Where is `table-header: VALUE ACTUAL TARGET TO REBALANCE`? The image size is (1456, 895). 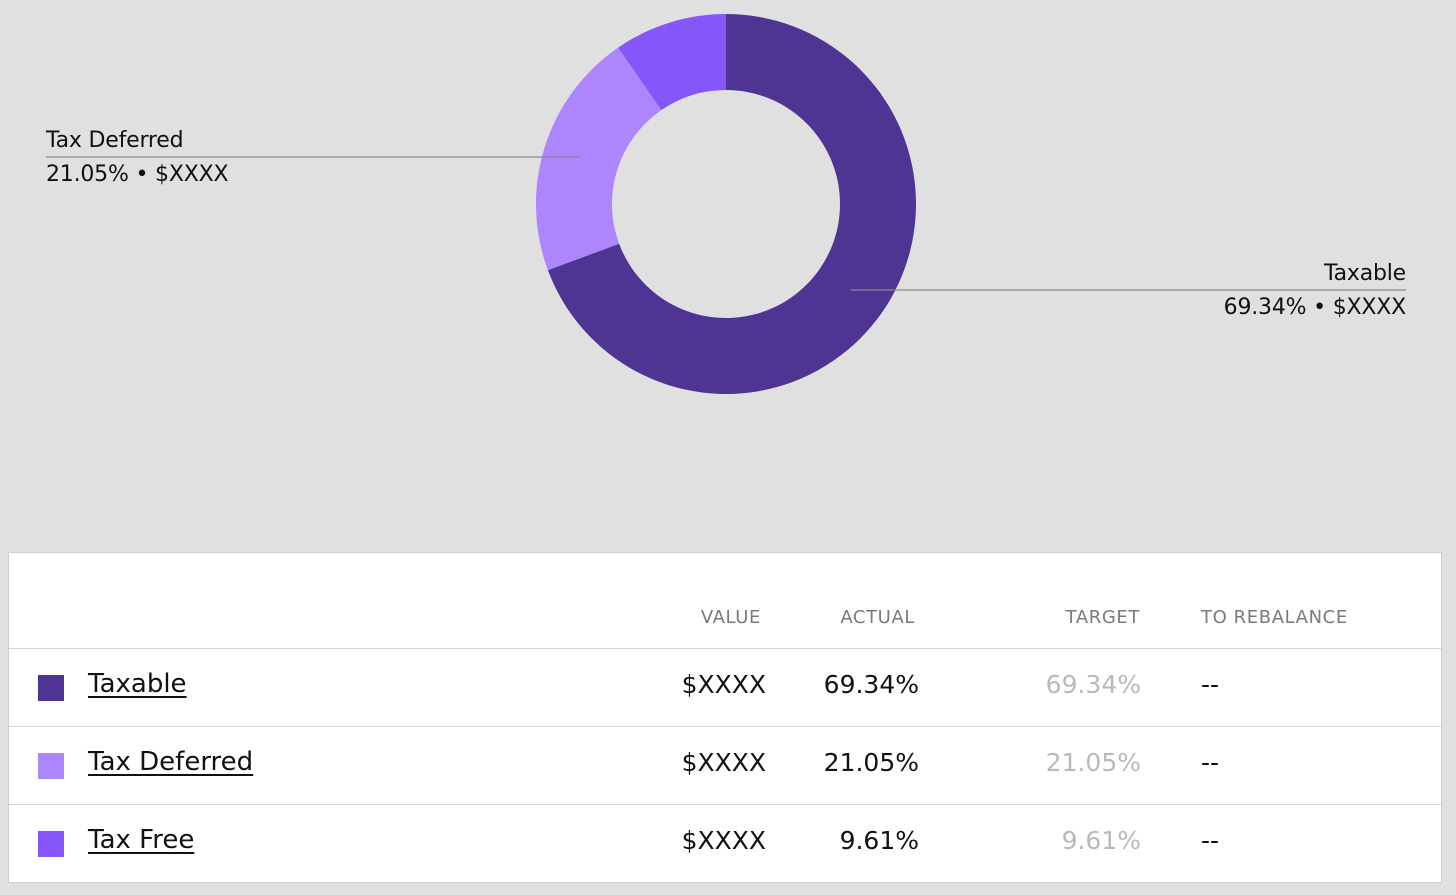 table-header: VALUE ACTUAL TARGET TO REBALANCE is located at coordinates (725, 601).